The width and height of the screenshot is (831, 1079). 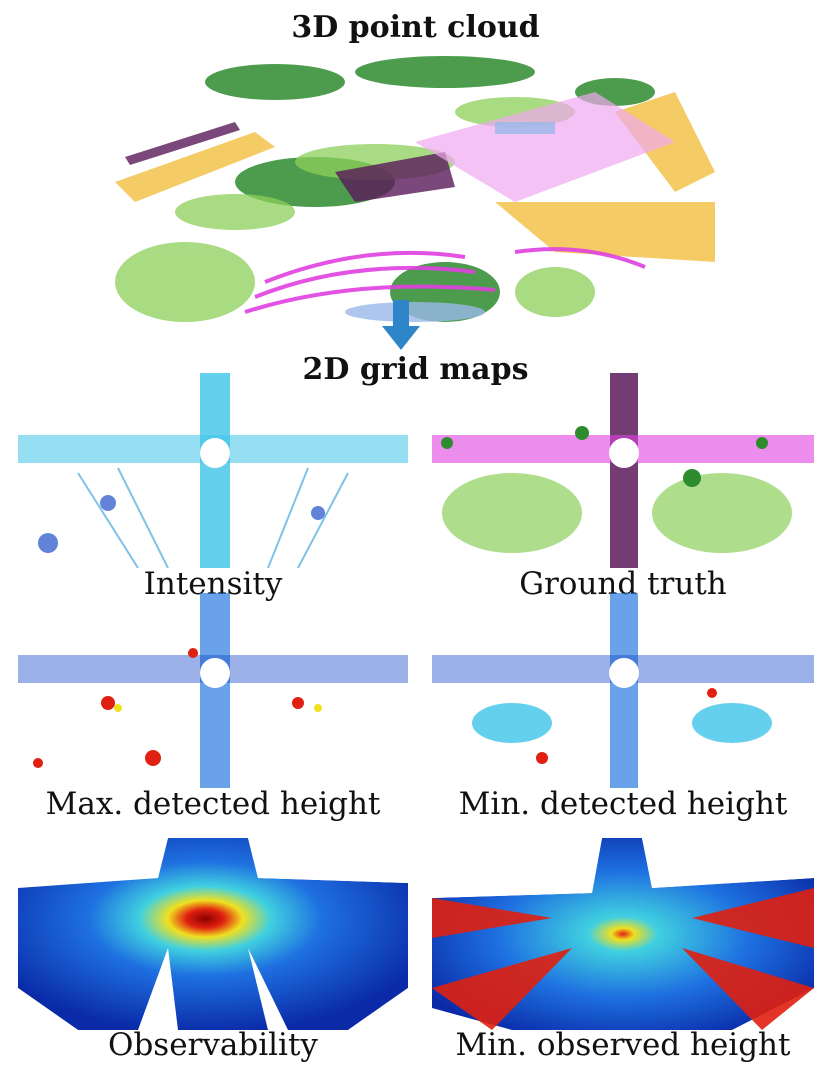 I want to click on min-observed-height-map, so click(x=623, y=934).